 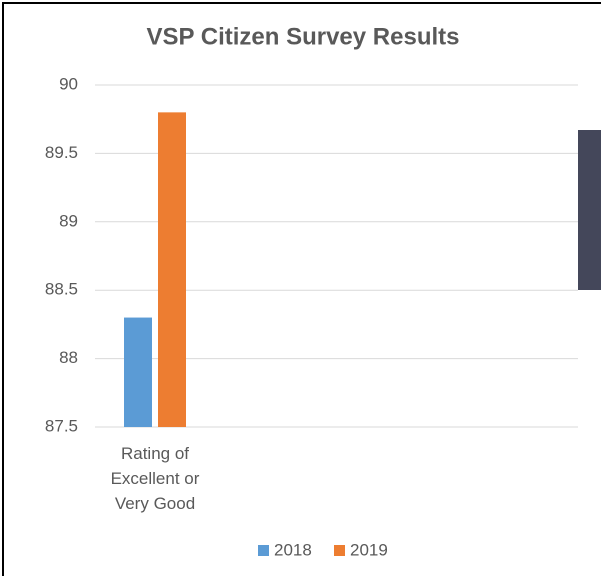 What do you see at coordinates (61, 152) in the screenshot?
I see `y-tick-label: 89.5` at bounding box center [61, 152].